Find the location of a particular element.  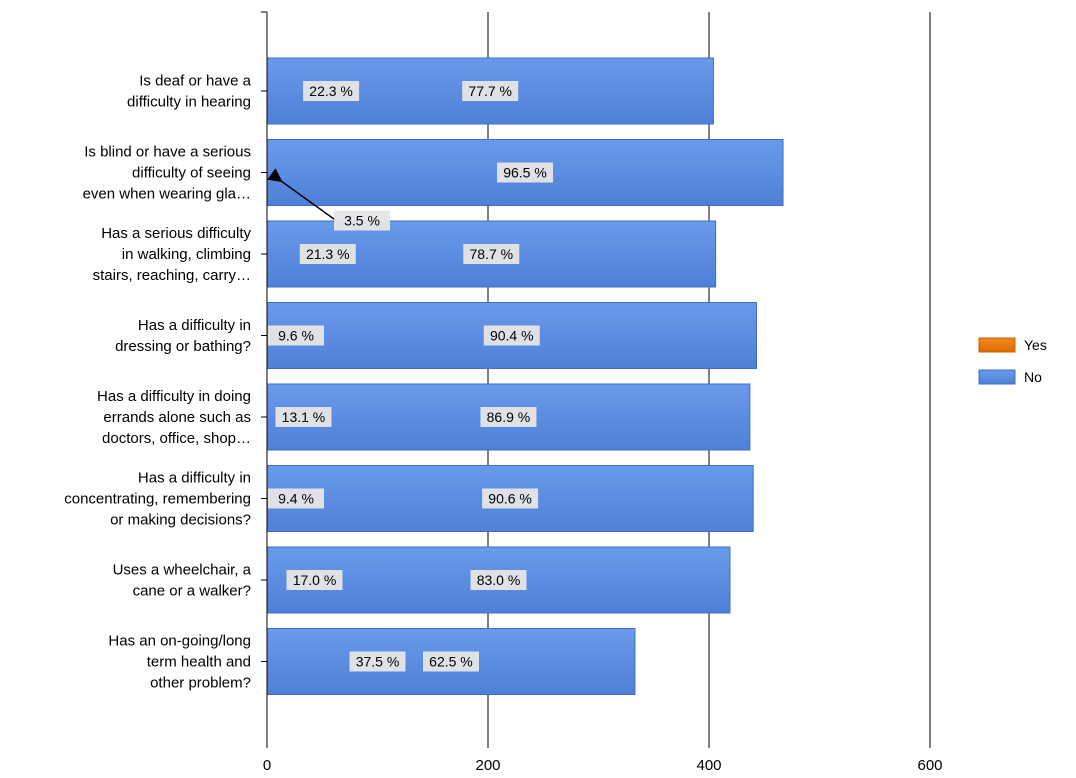

data-label-no: 62.5 % is located at coordinates (451, 662).